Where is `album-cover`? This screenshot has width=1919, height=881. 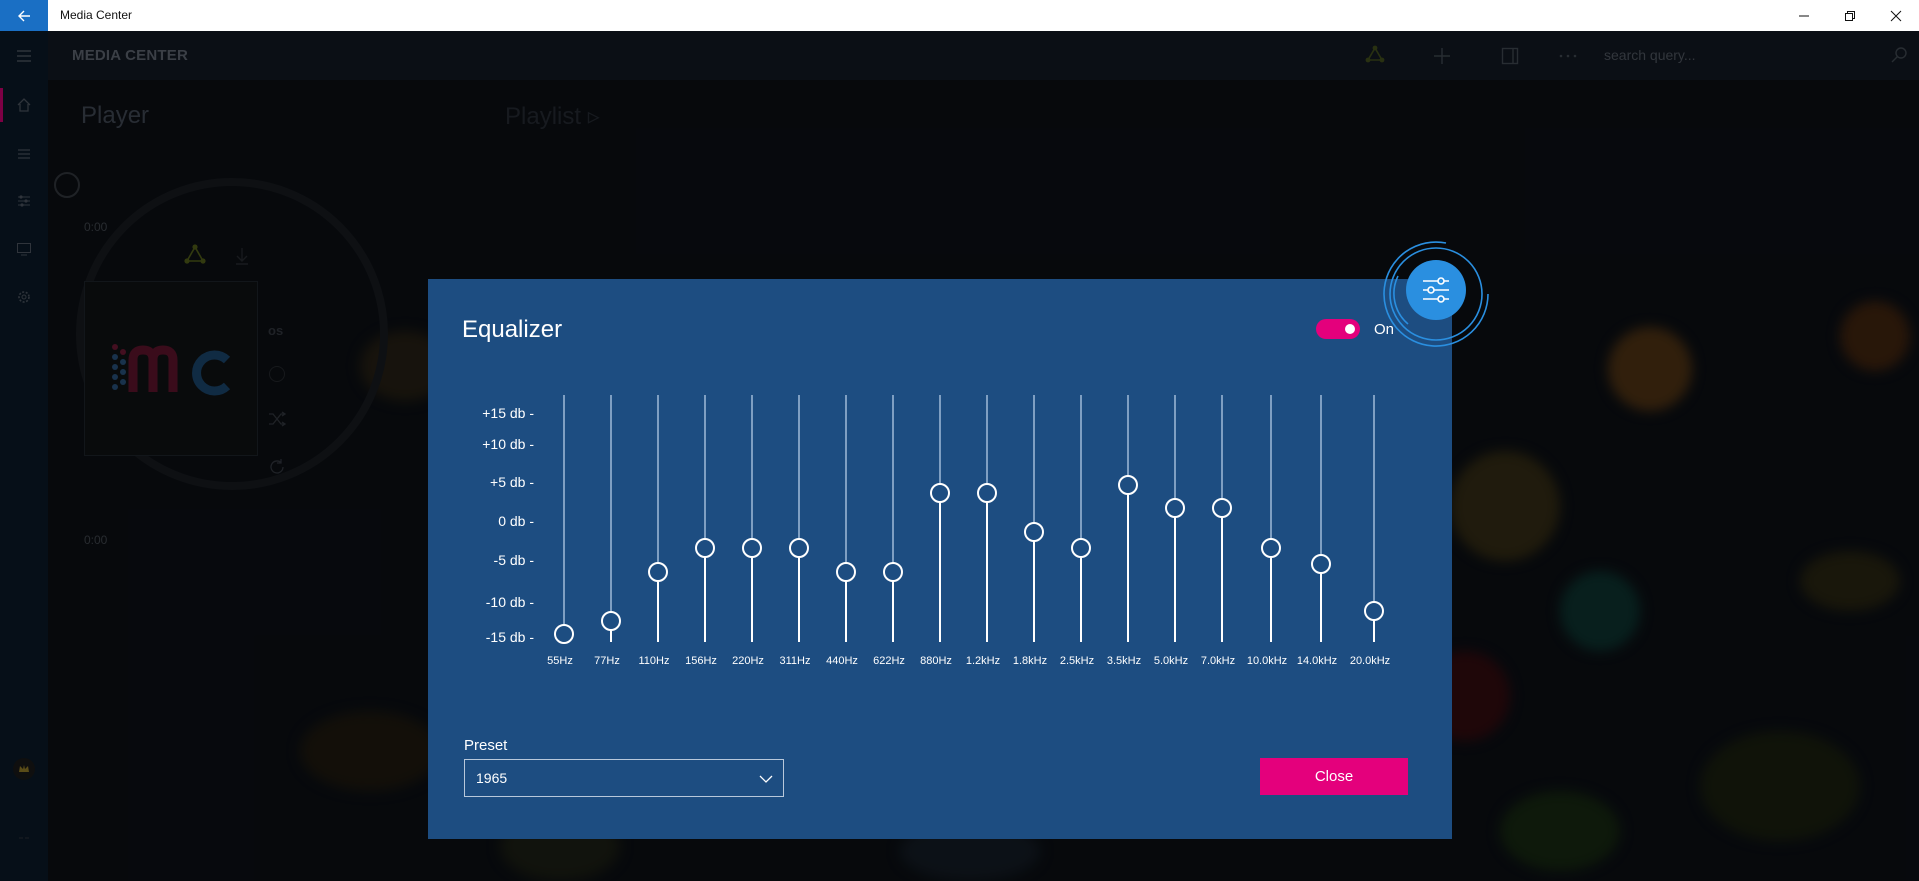 album-cover is located at coordinates (171, 368).